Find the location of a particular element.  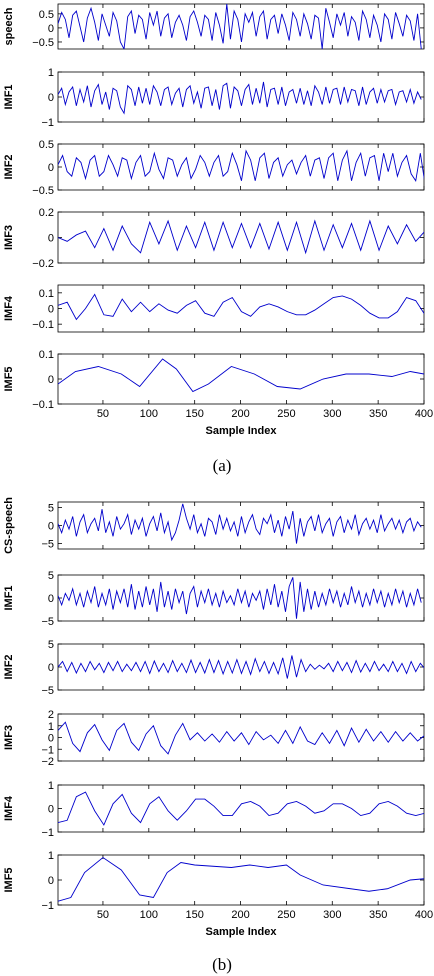

caption-1: (b) is located at coordinates (222, 964).